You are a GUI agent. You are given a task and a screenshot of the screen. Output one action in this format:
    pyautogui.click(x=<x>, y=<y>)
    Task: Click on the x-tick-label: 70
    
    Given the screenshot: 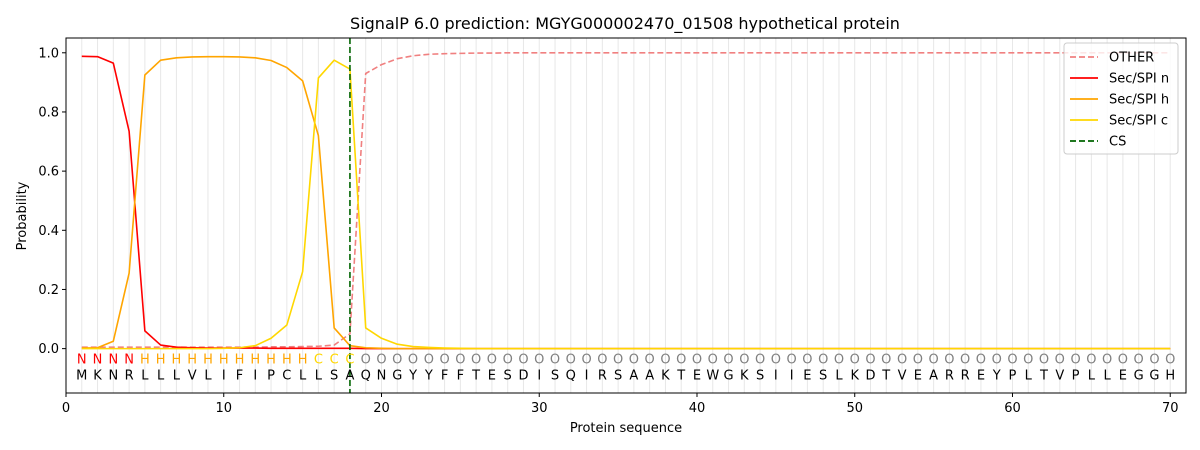 What is the action you would take?
    pyautogui.click(x=1170, y=408)
    